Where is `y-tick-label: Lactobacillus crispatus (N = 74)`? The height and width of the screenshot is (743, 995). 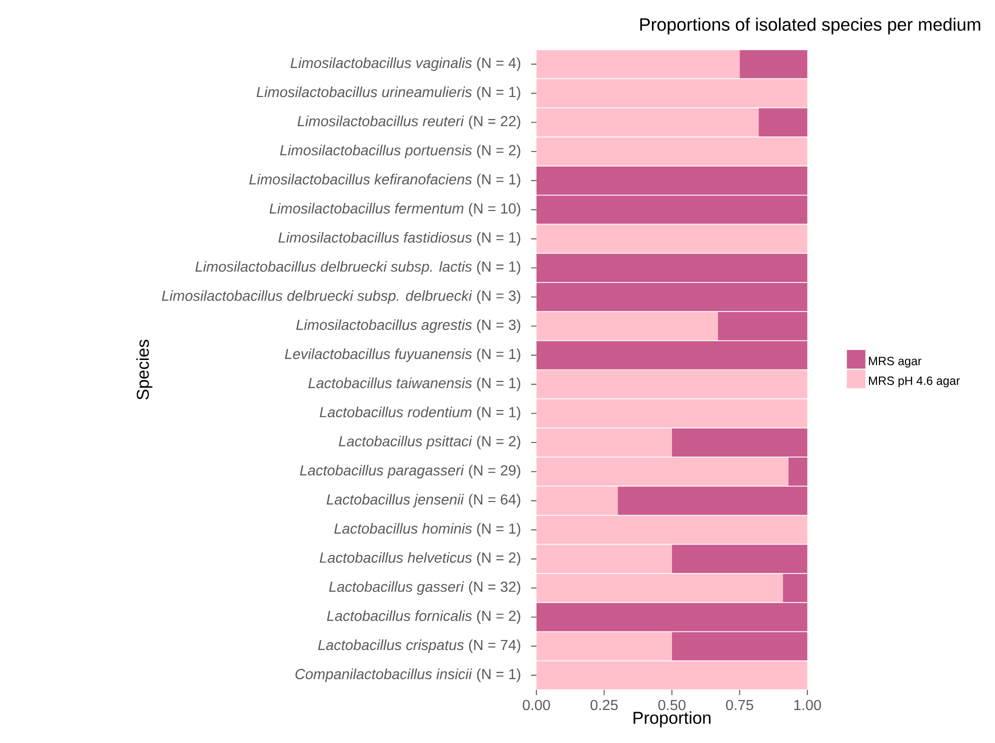 y-tick-label: Lactobacillus crispatus (N = 74) is located at coordinates (419, 646).